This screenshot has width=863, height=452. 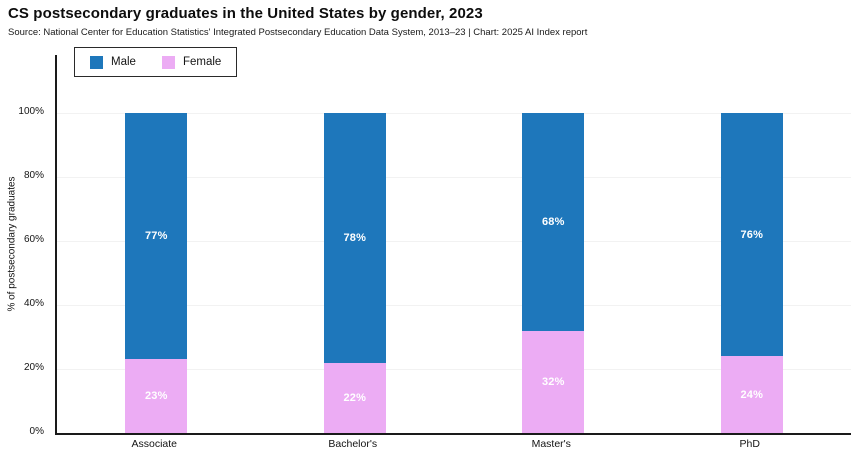 I want to click on bar-value-label: 76%, so click(x=752, y=234).